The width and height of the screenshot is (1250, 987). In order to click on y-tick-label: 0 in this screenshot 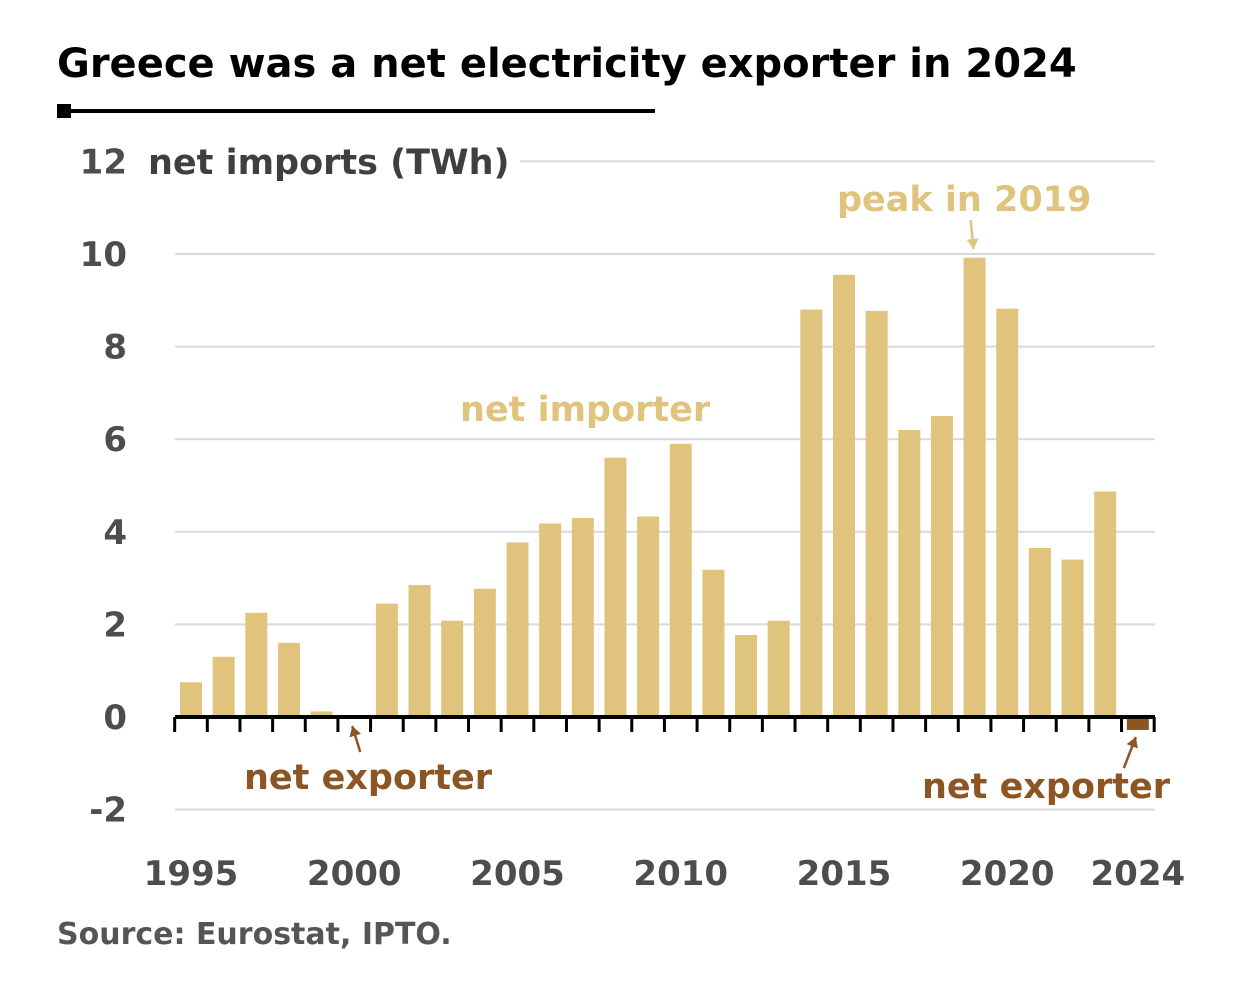, I will do `click(115, 718)`.